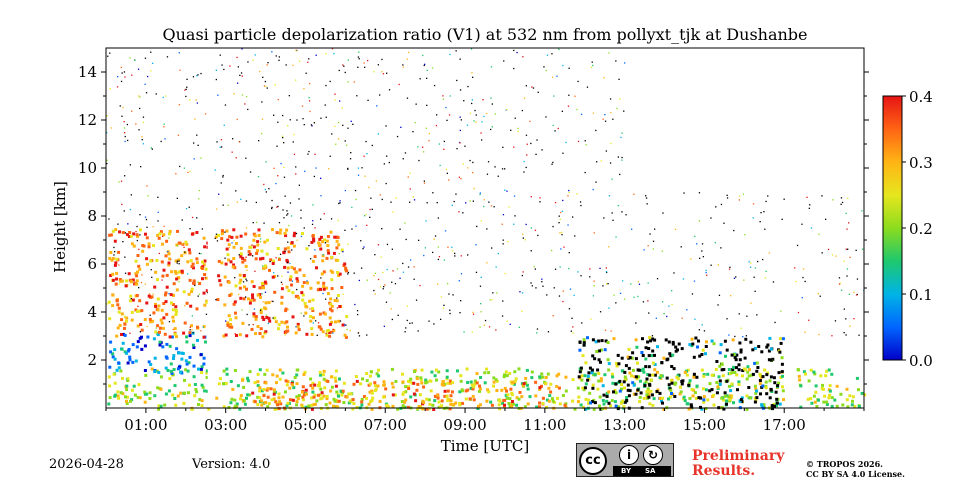 The width and height of the screenshot is (960, 480). Describe the element at coordinates (92, 360) in the screenshot. I see `y-tick-label: 2` at that location.